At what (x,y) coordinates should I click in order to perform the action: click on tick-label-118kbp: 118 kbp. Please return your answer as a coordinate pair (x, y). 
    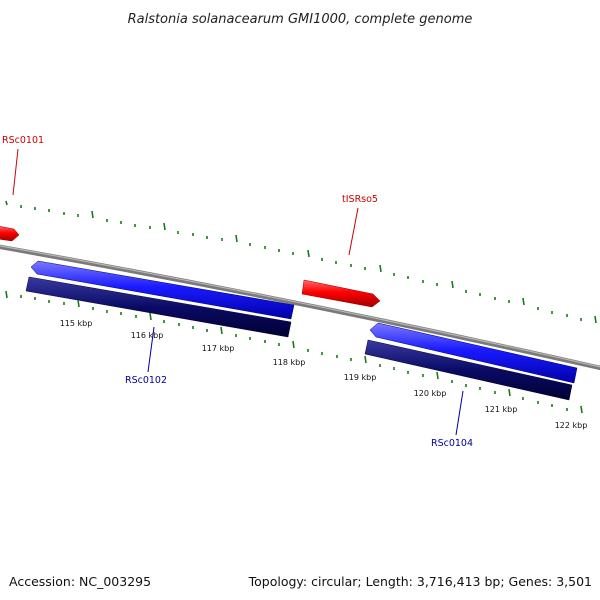
    Looking at the image, I should click on (289, 362).